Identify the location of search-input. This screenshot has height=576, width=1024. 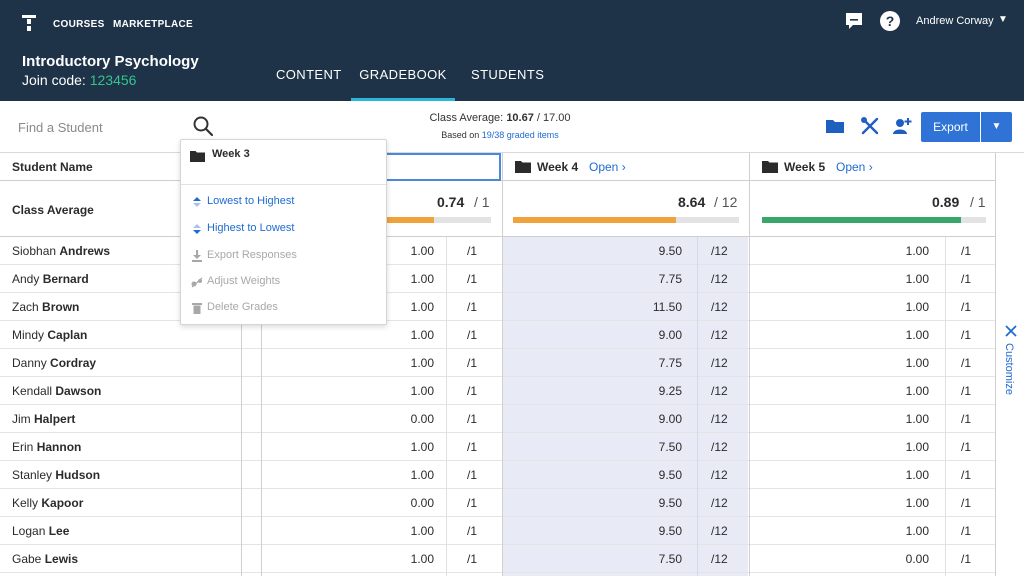
(110, 127).